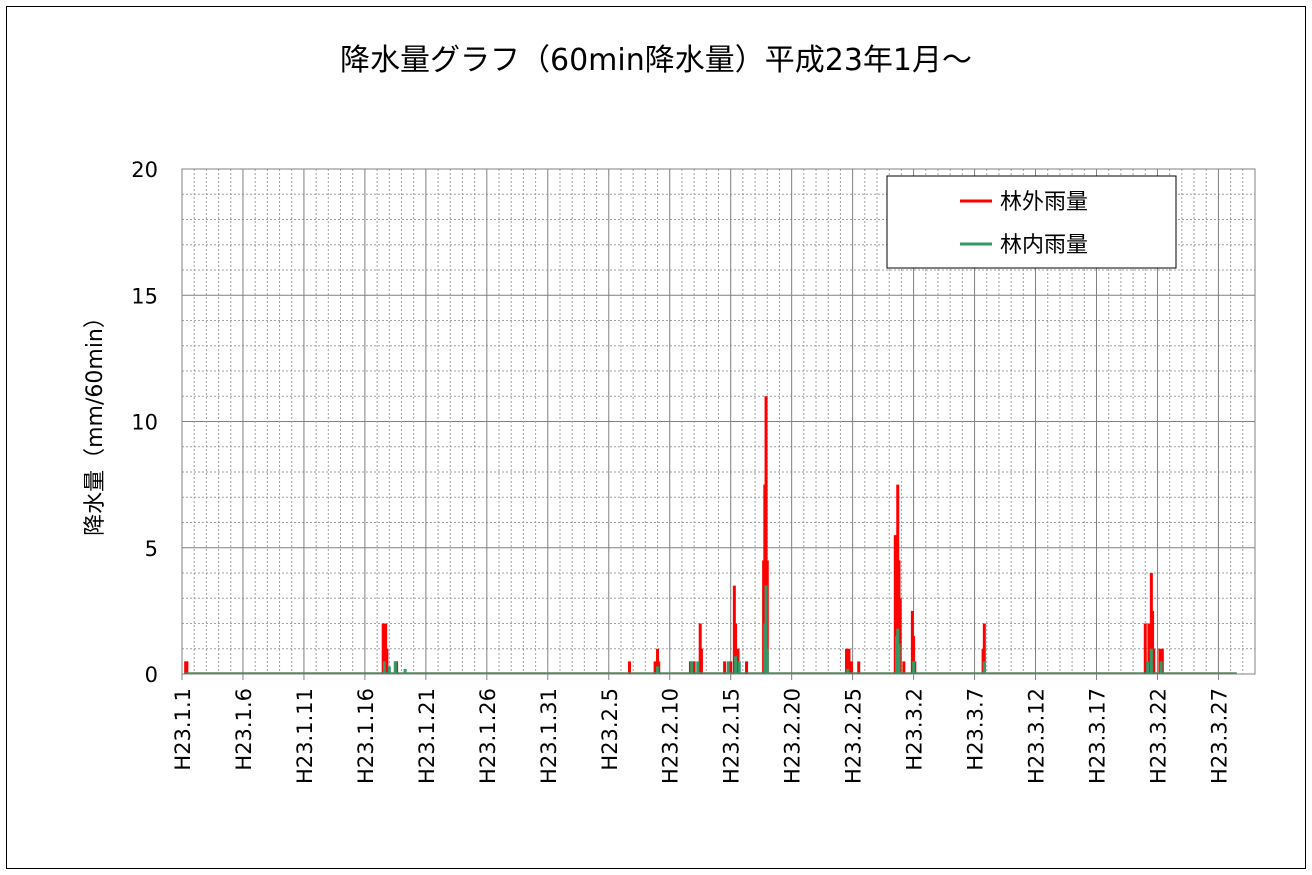 The width and height of the screenshot is (1312, 875). Describe the element at coordinates (95, 421) in the screenshot. I see `y-axis-label: 降水量（mm/60min）` at that location.